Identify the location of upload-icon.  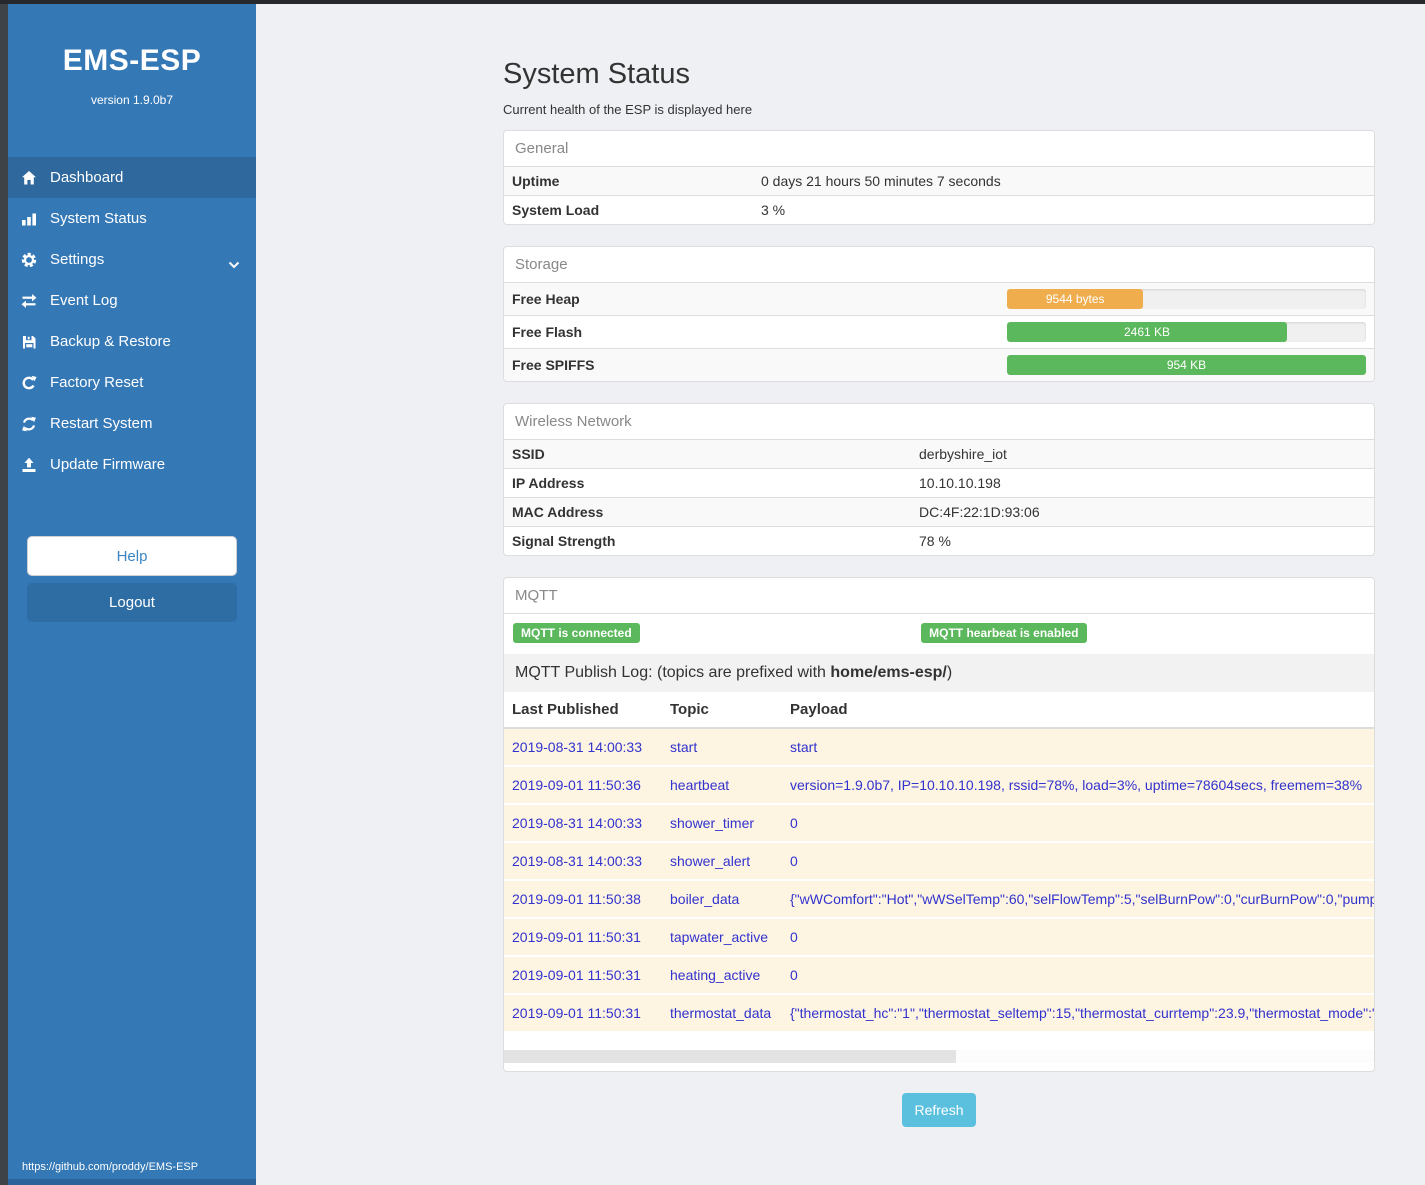
(29, 465).